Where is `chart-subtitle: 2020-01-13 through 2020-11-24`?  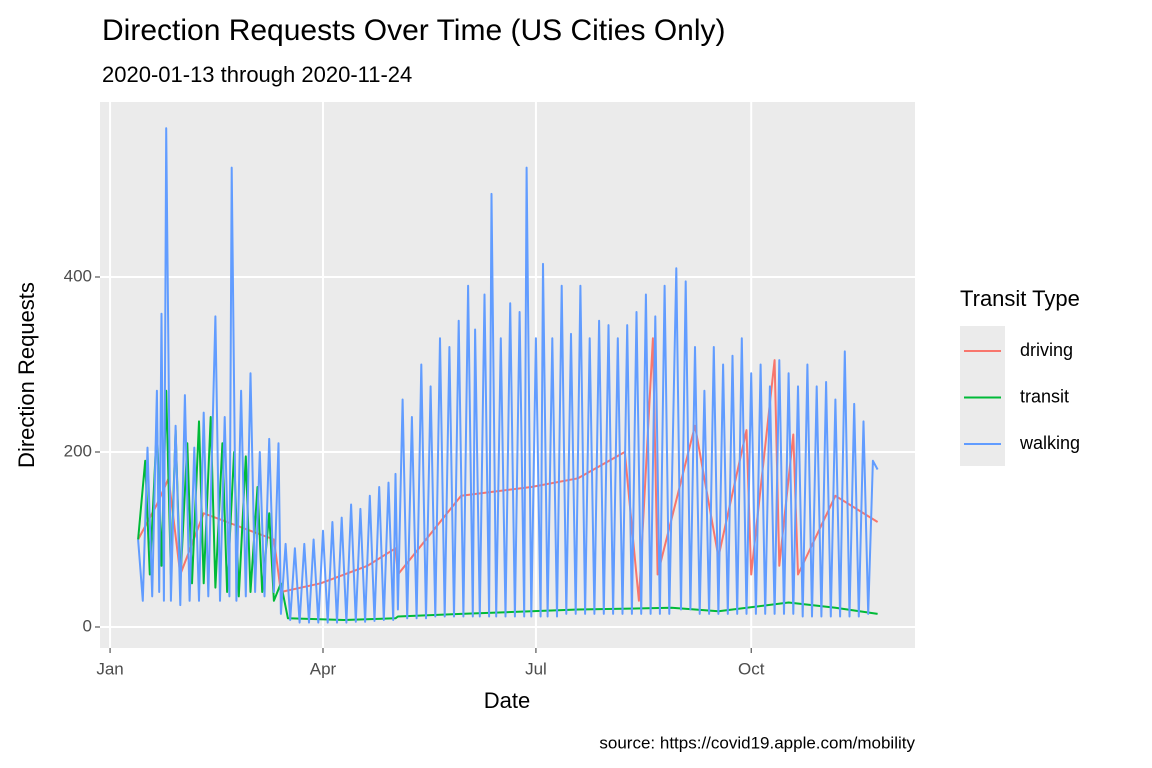
chart-subtitle: 2020-01-13 through 2020-11-24 is located at coordinates (257, 74).